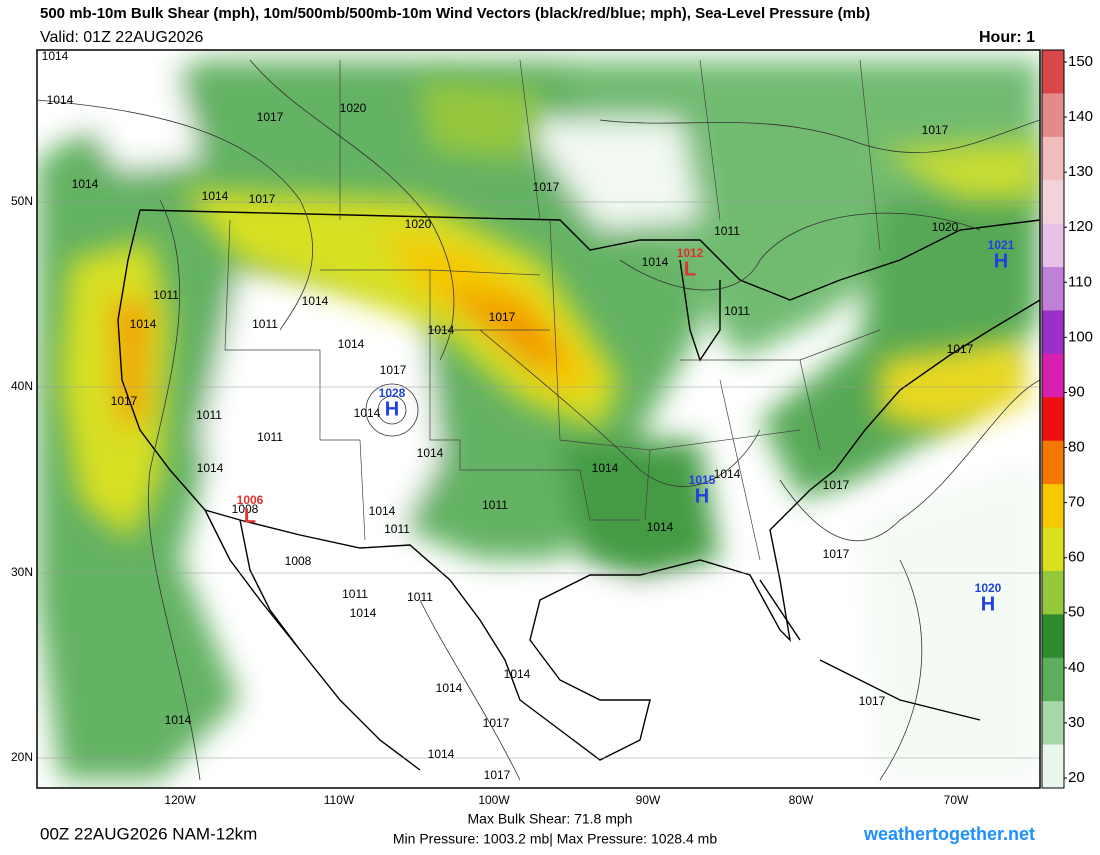  Describe the element at coordinates (1076, 777) in the screenshot. I see `colorbar-label: 20` at that location.